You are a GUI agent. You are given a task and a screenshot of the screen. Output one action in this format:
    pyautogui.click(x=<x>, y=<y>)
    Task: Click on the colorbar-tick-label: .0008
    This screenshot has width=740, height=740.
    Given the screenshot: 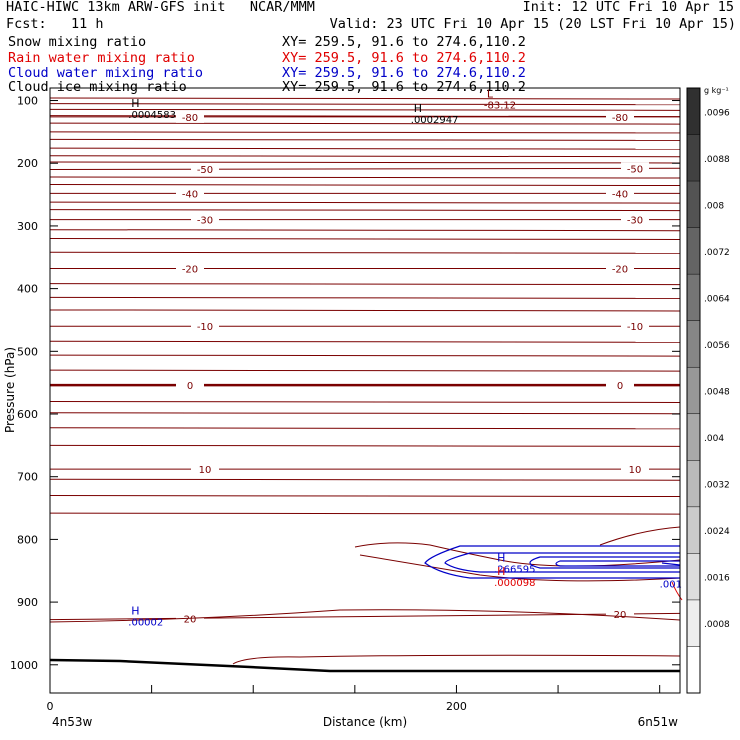 What is the action you would take?
    pyautogui.click(x=717, y=625)
    